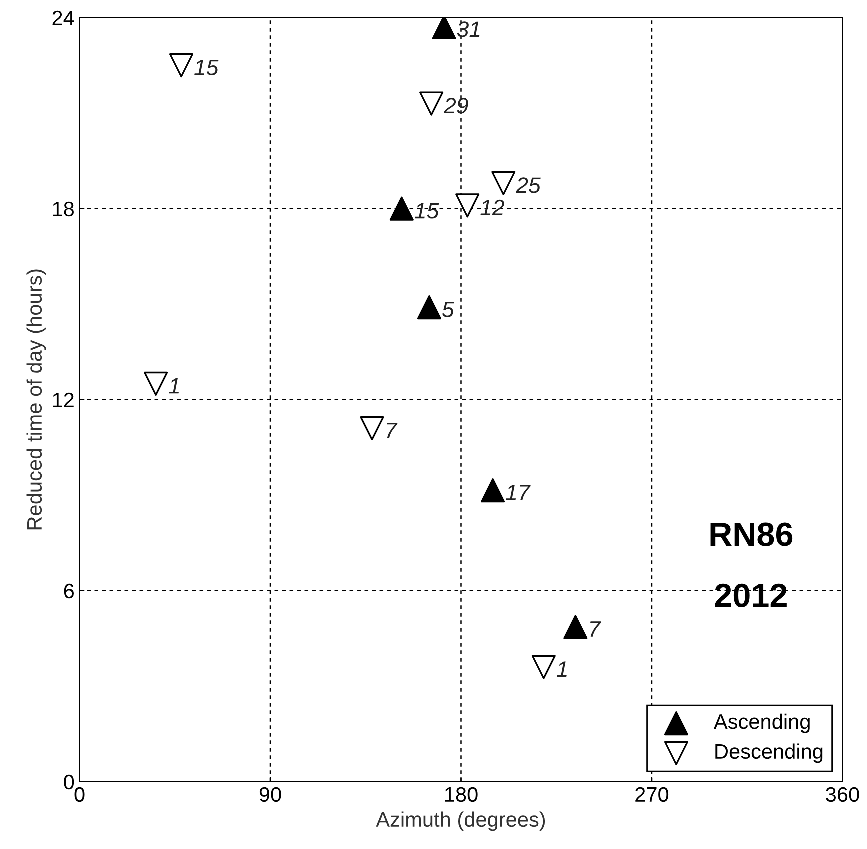  What do you see at coordinates (456, 106) in the screenshot?
I see `annotation: 29` at bounding box center [456, 106].